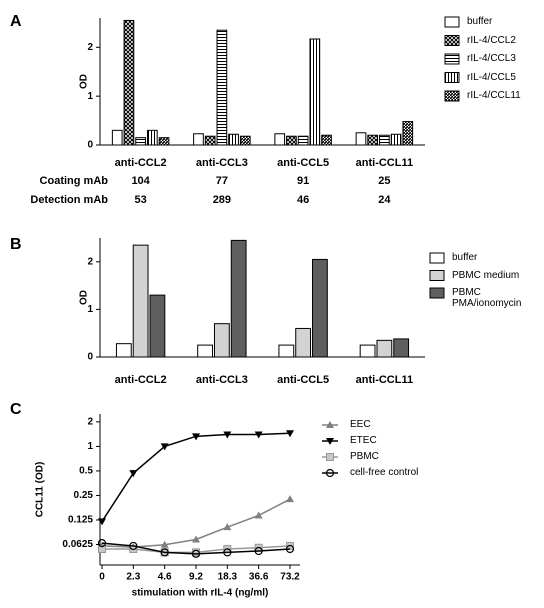 The width and height of the screenshot is (544, 608). I want to click on legend-label: cell-free control, so click(384, 472).